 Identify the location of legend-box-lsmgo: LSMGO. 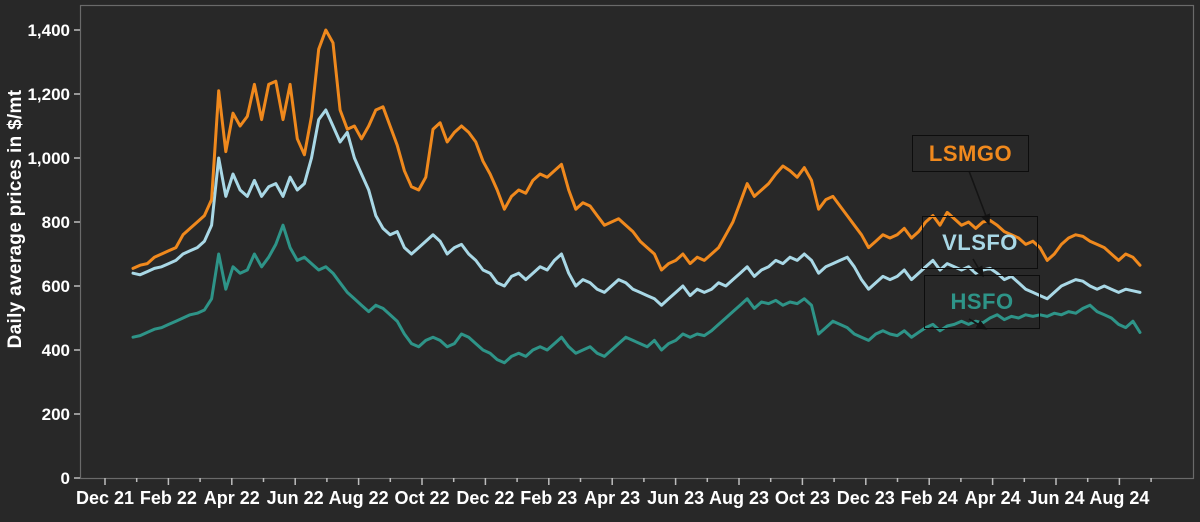
(970, 153).